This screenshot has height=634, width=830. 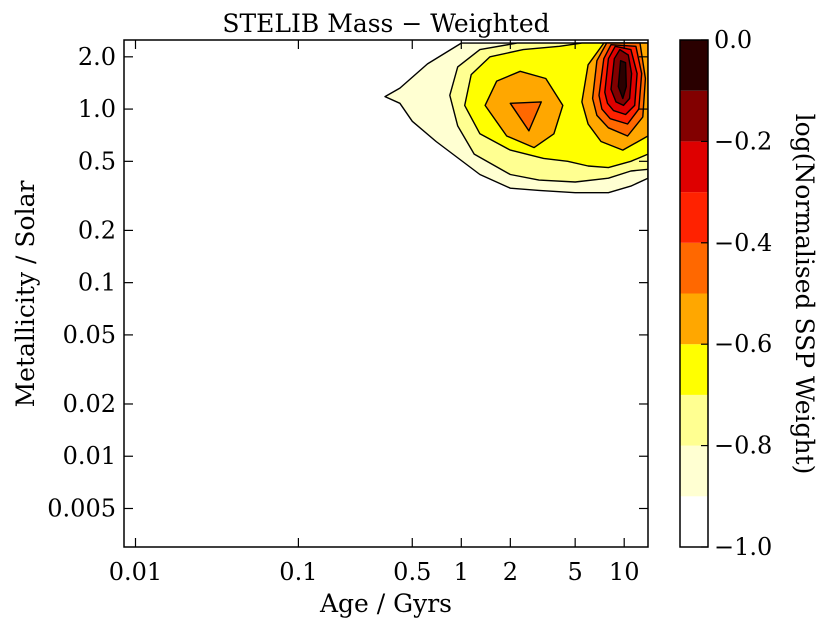 What do you see at coordinates (743, 243) in the screenshot?
I see `colorbar-tick-label: −0.4` at bounding box center [743, 243].